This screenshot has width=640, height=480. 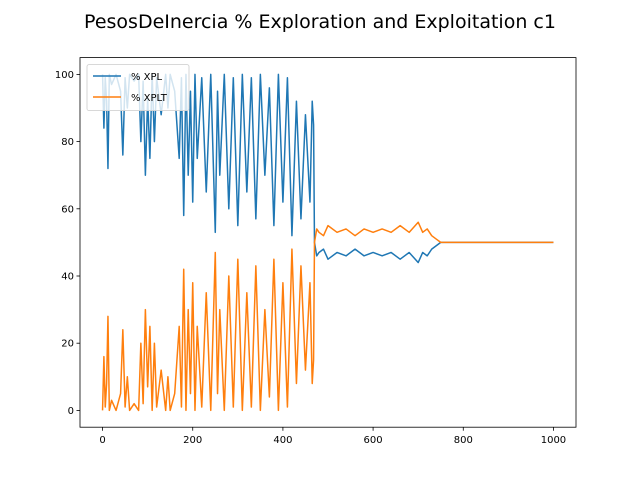 I want to click on y-tick-label: 40, so click(x=67, y=277).